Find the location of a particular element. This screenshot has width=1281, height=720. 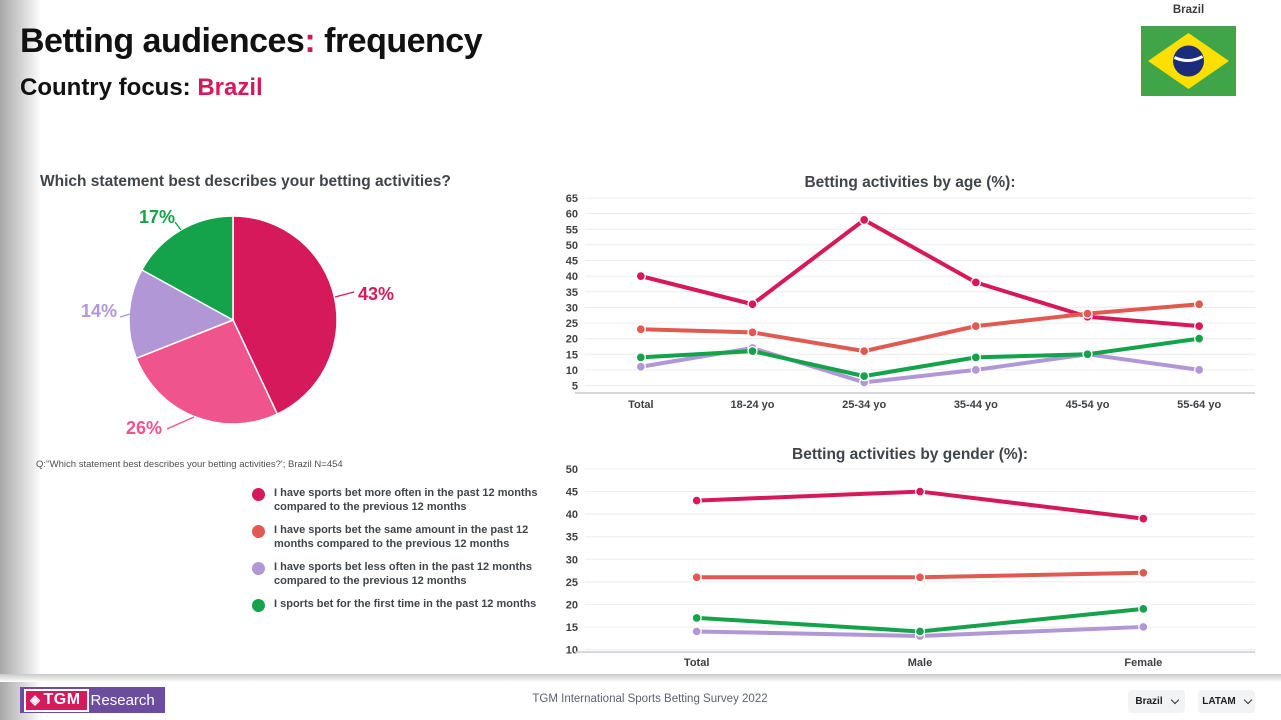

y-tick-label: 60 is located at coordinates (572, 215).